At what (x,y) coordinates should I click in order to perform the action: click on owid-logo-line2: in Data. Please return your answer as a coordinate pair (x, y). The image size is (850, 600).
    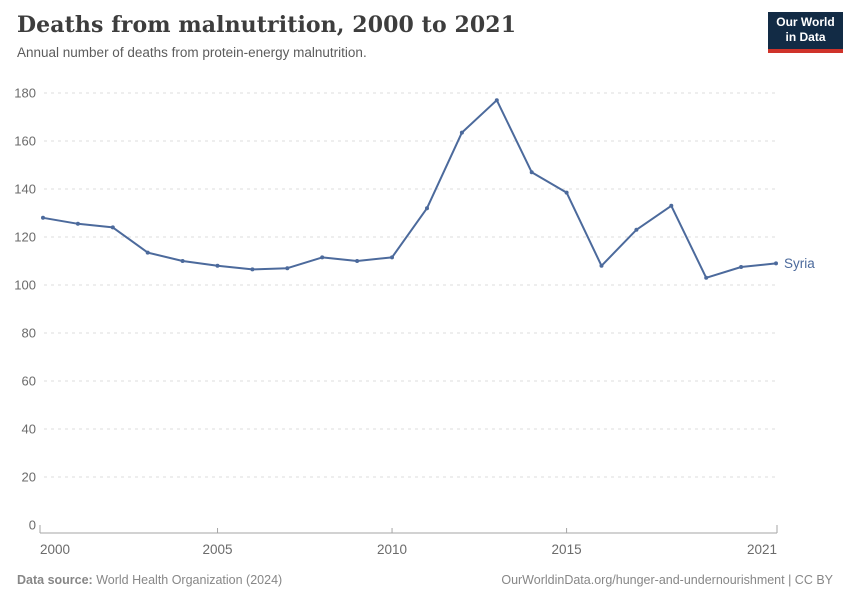
    Looking at the image, I should click on (805, 37).